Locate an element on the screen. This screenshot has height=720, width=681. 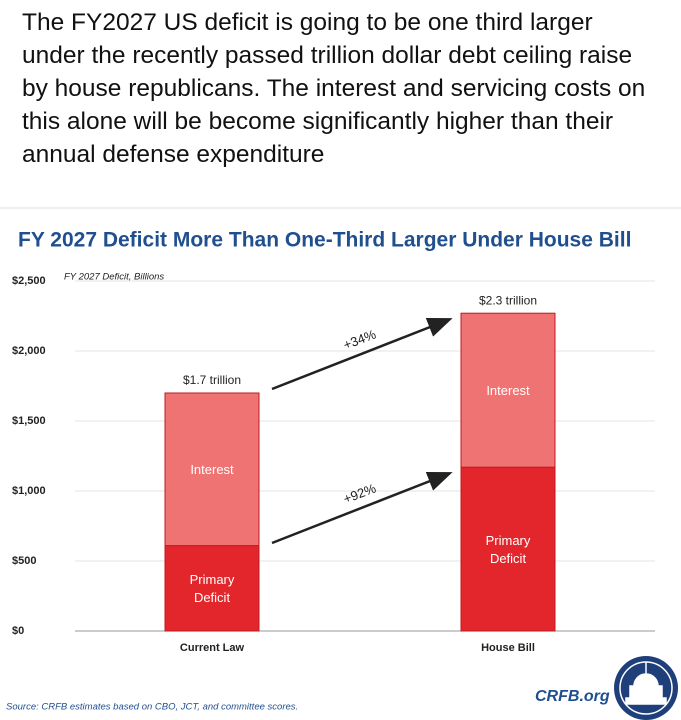
chart-subtitle: FY 2027 Deficit, Billions is located at coordinates (114, 277).